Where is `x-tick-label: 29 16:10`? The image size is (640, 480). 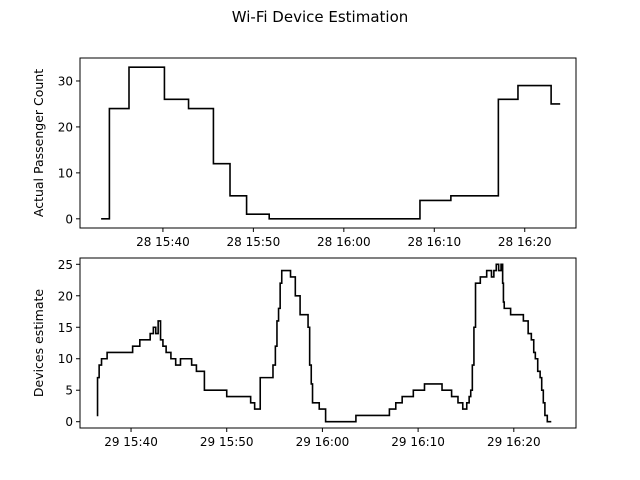
x-tick-label: 29 16:10 is located at coordinates (418, 442).